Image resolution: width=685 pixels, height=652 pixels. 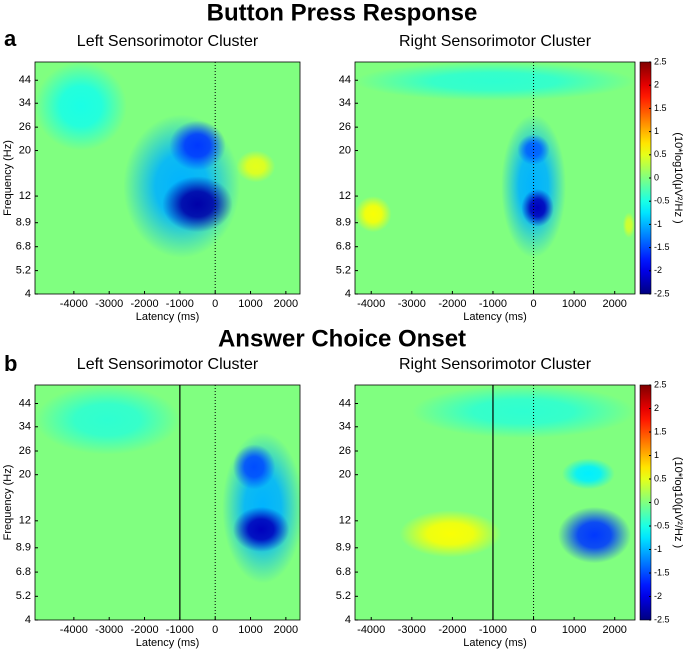 I want to click on subplot-title: Left Sensorimotor Cluster, so click(x=168, y=41).